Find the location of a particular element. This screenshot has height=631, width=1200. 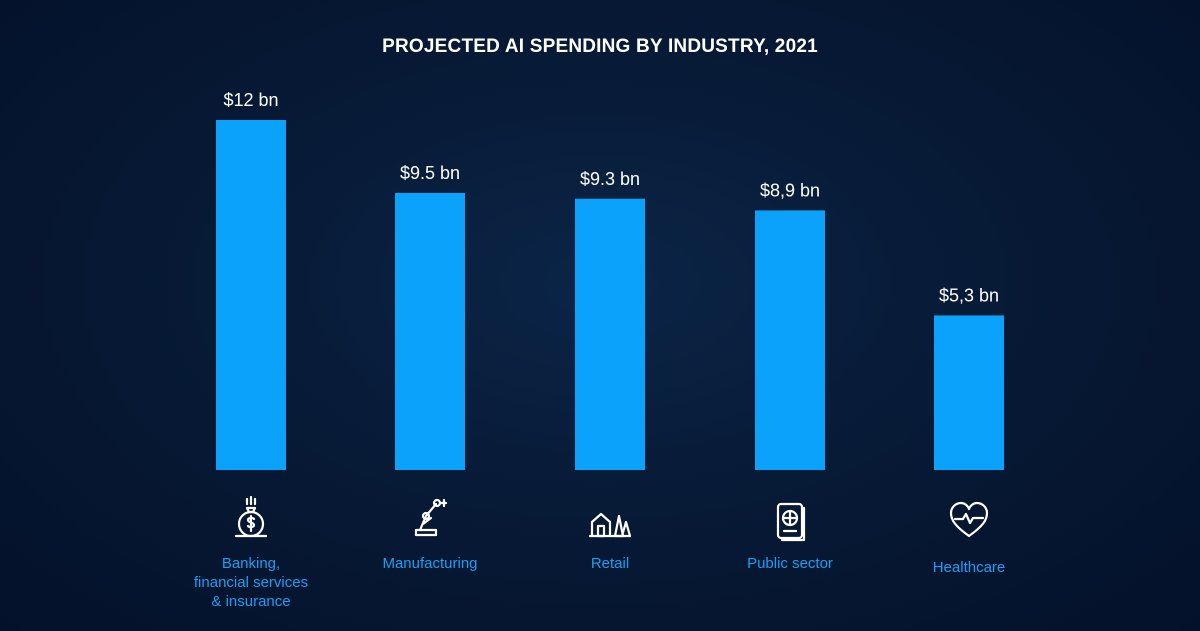

category-label-4: Healthcare is located at coordinates (969, 567).